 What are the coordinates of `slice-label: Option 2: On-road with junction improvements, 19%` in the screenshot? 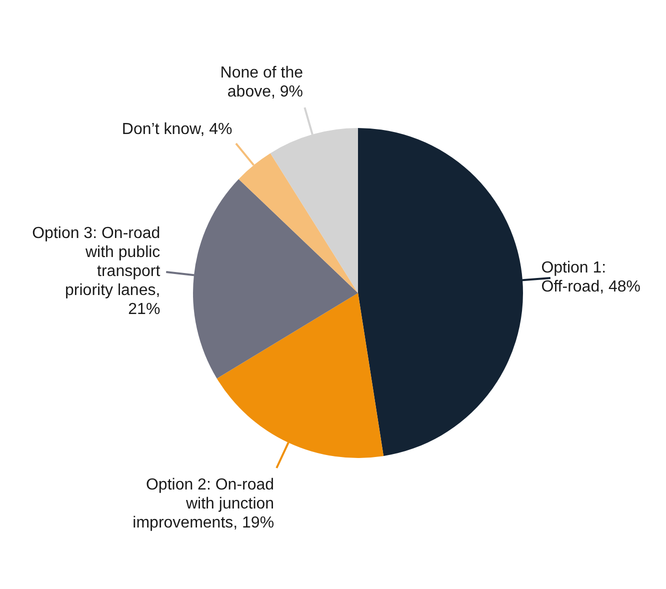 It's located at (203, 504).